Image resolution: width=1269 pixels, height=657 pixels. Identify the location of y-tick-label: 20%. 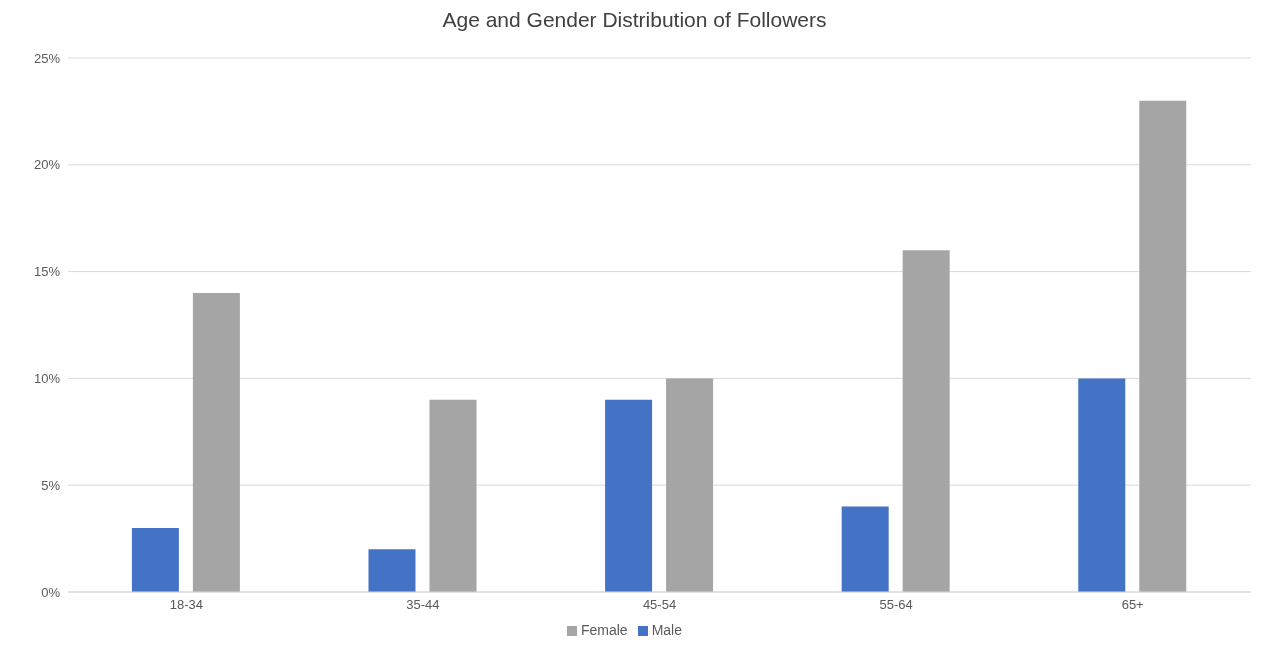
(47, 165).